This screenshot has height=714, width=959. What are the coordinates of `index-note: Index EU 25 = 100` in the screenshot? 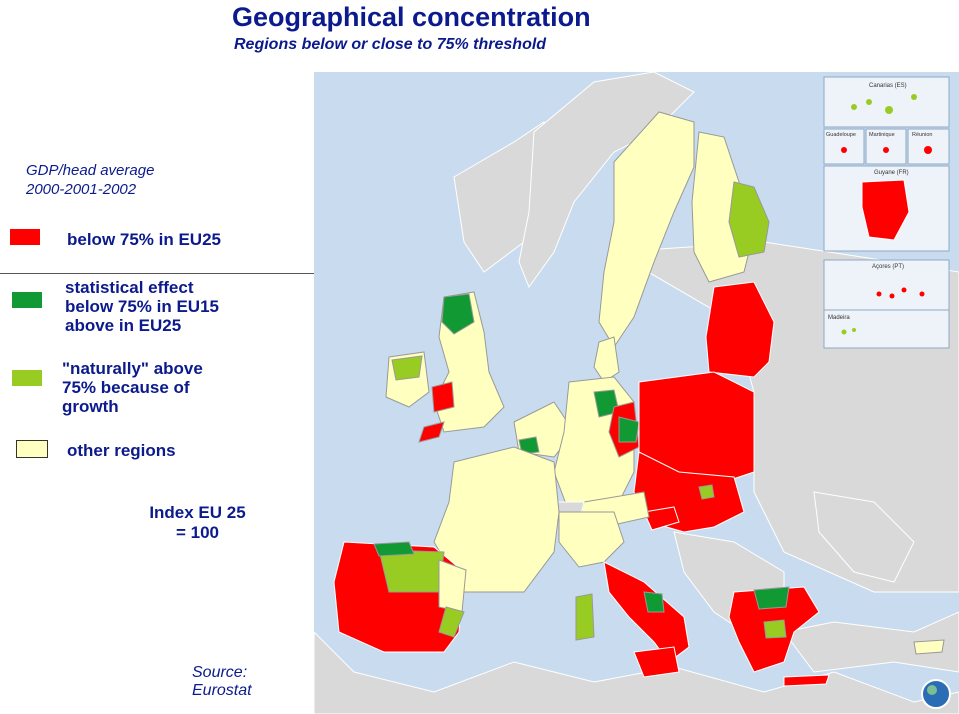 It's located at (197, 523).